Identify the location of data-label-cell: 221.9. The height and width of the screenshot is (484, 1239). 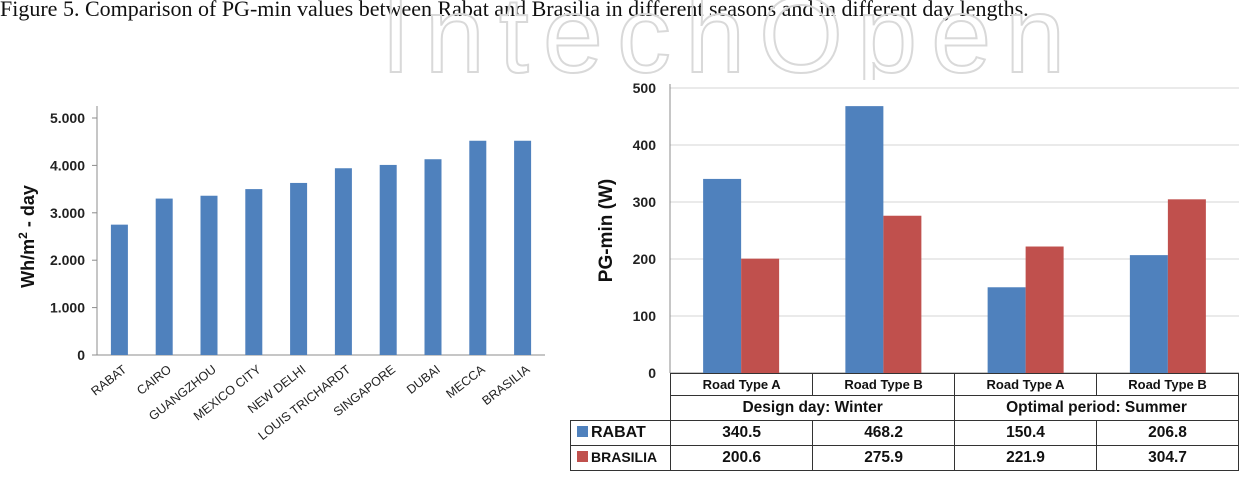
(1026, 458).